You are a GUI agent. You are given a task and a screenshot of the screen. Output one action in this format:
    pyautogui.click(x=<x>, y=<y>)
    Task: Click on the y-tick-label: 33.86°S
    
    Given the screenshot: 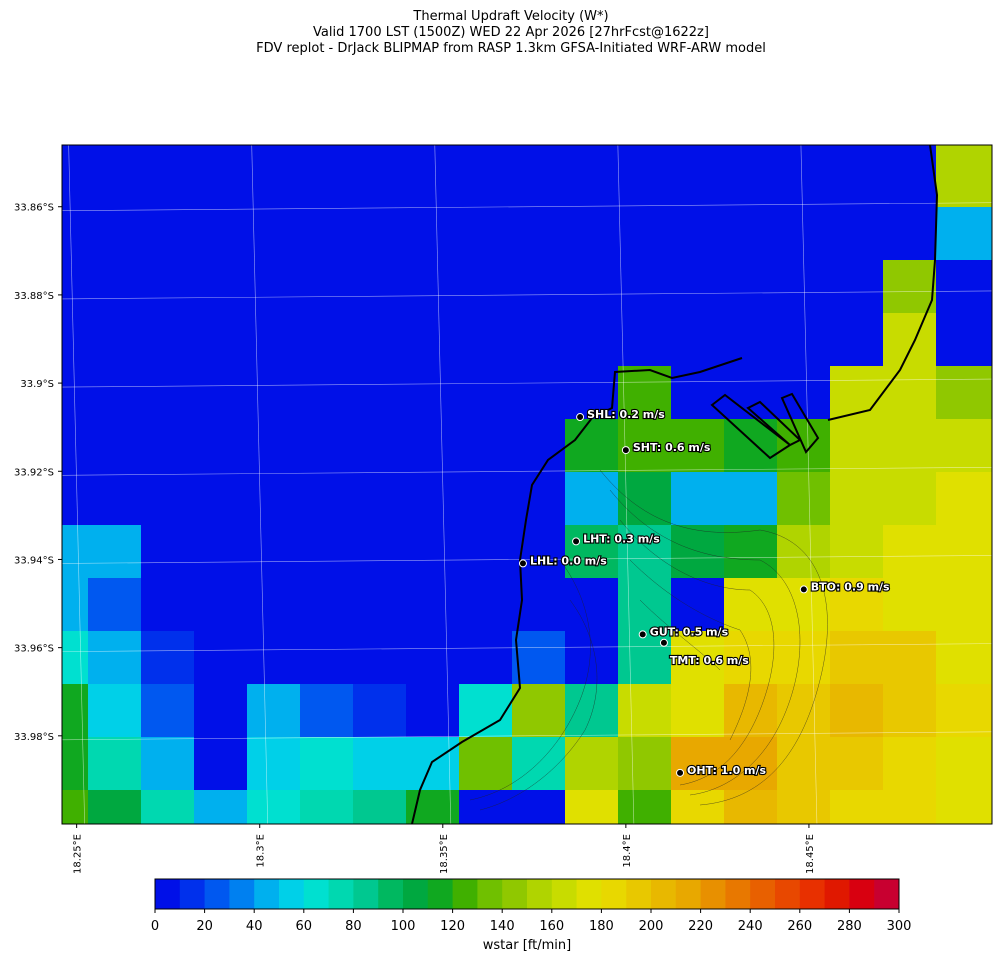 What is the action you would take?
    pyautogui.click(x=34, y=208)
    